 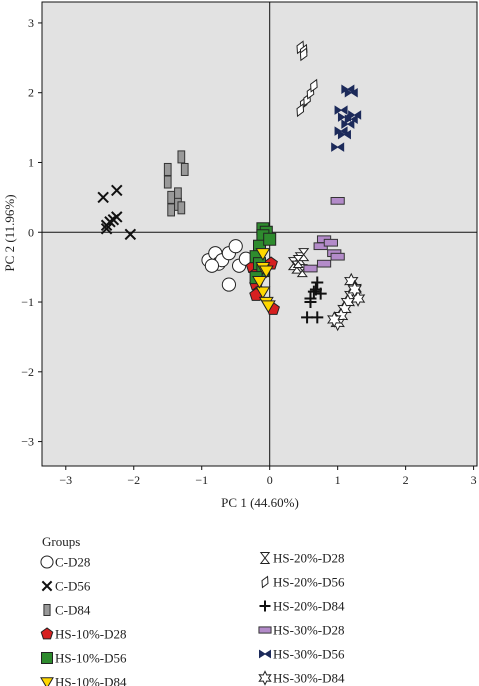 What do you see at coordinates (72, 562) in the screenshot?
I see `legend-label: C-D28` at bounding box center [72, 562].